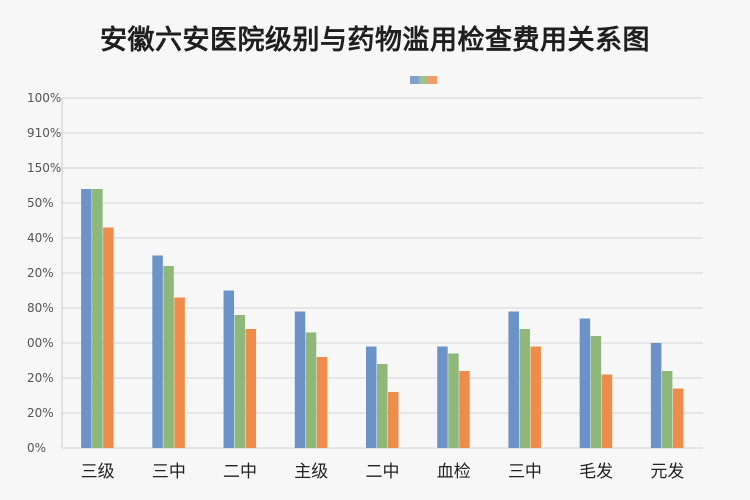 This screenshot has height=500, width=750. What do you see at coordinates (44, 133) in the screenshot?
I see `y-tick-label: 910%` at bounding box center [44, 133].